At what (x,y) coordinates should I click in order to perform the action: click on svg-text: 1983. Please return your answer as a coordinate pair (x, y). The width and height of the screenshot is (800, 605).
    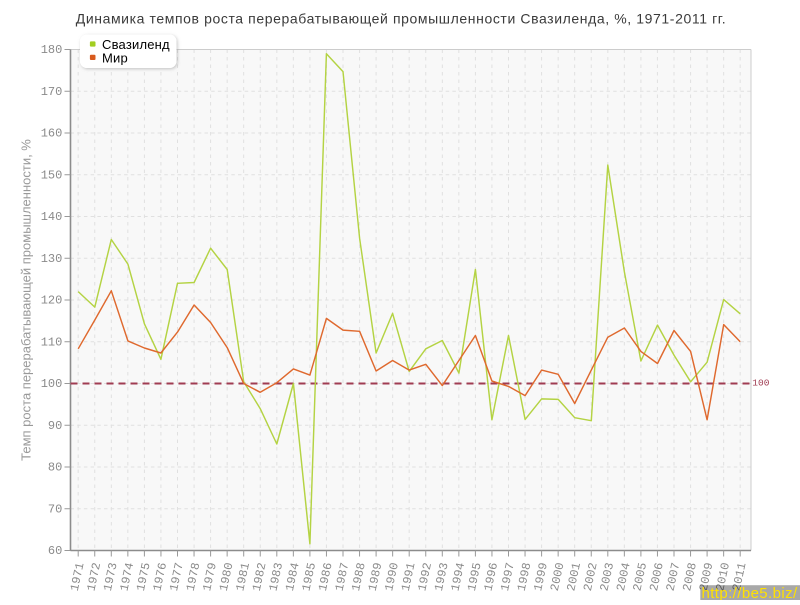
    Looking at the image, I should click on (276, 576).